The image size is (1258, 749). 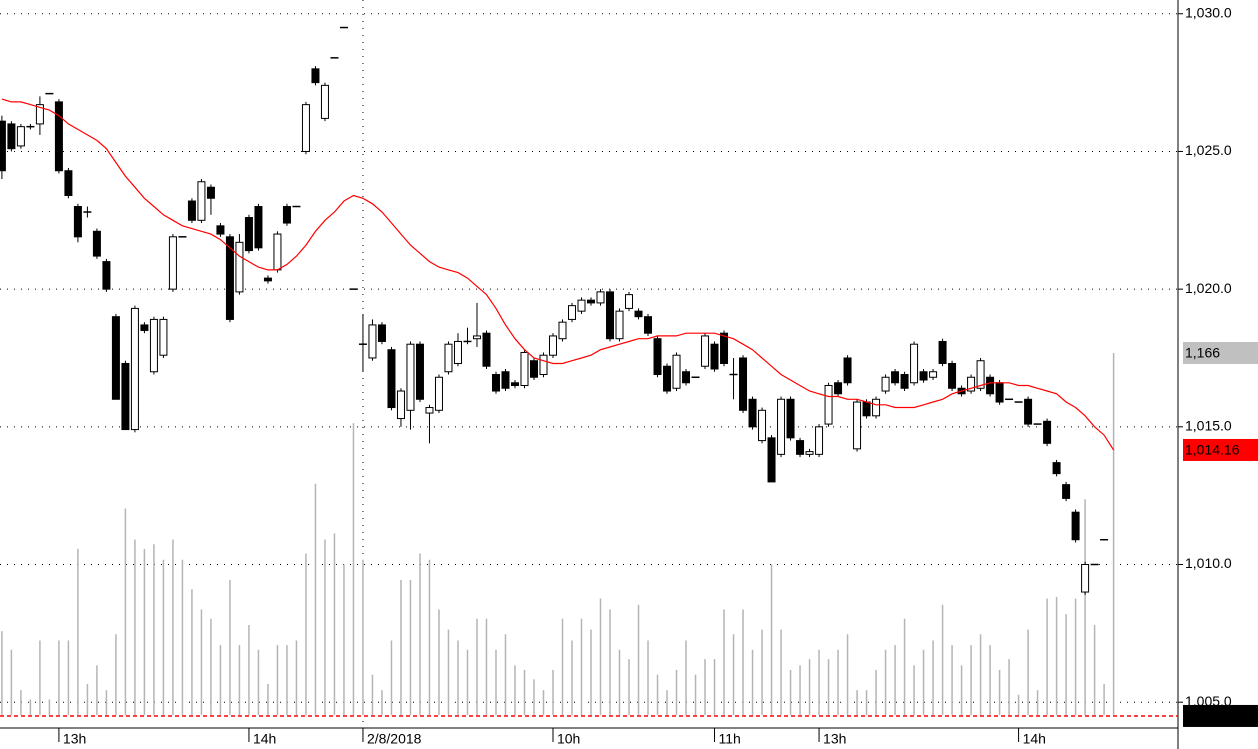 I want to click on y-tick-label: 1,020.0, so click(x=1208, y=288).